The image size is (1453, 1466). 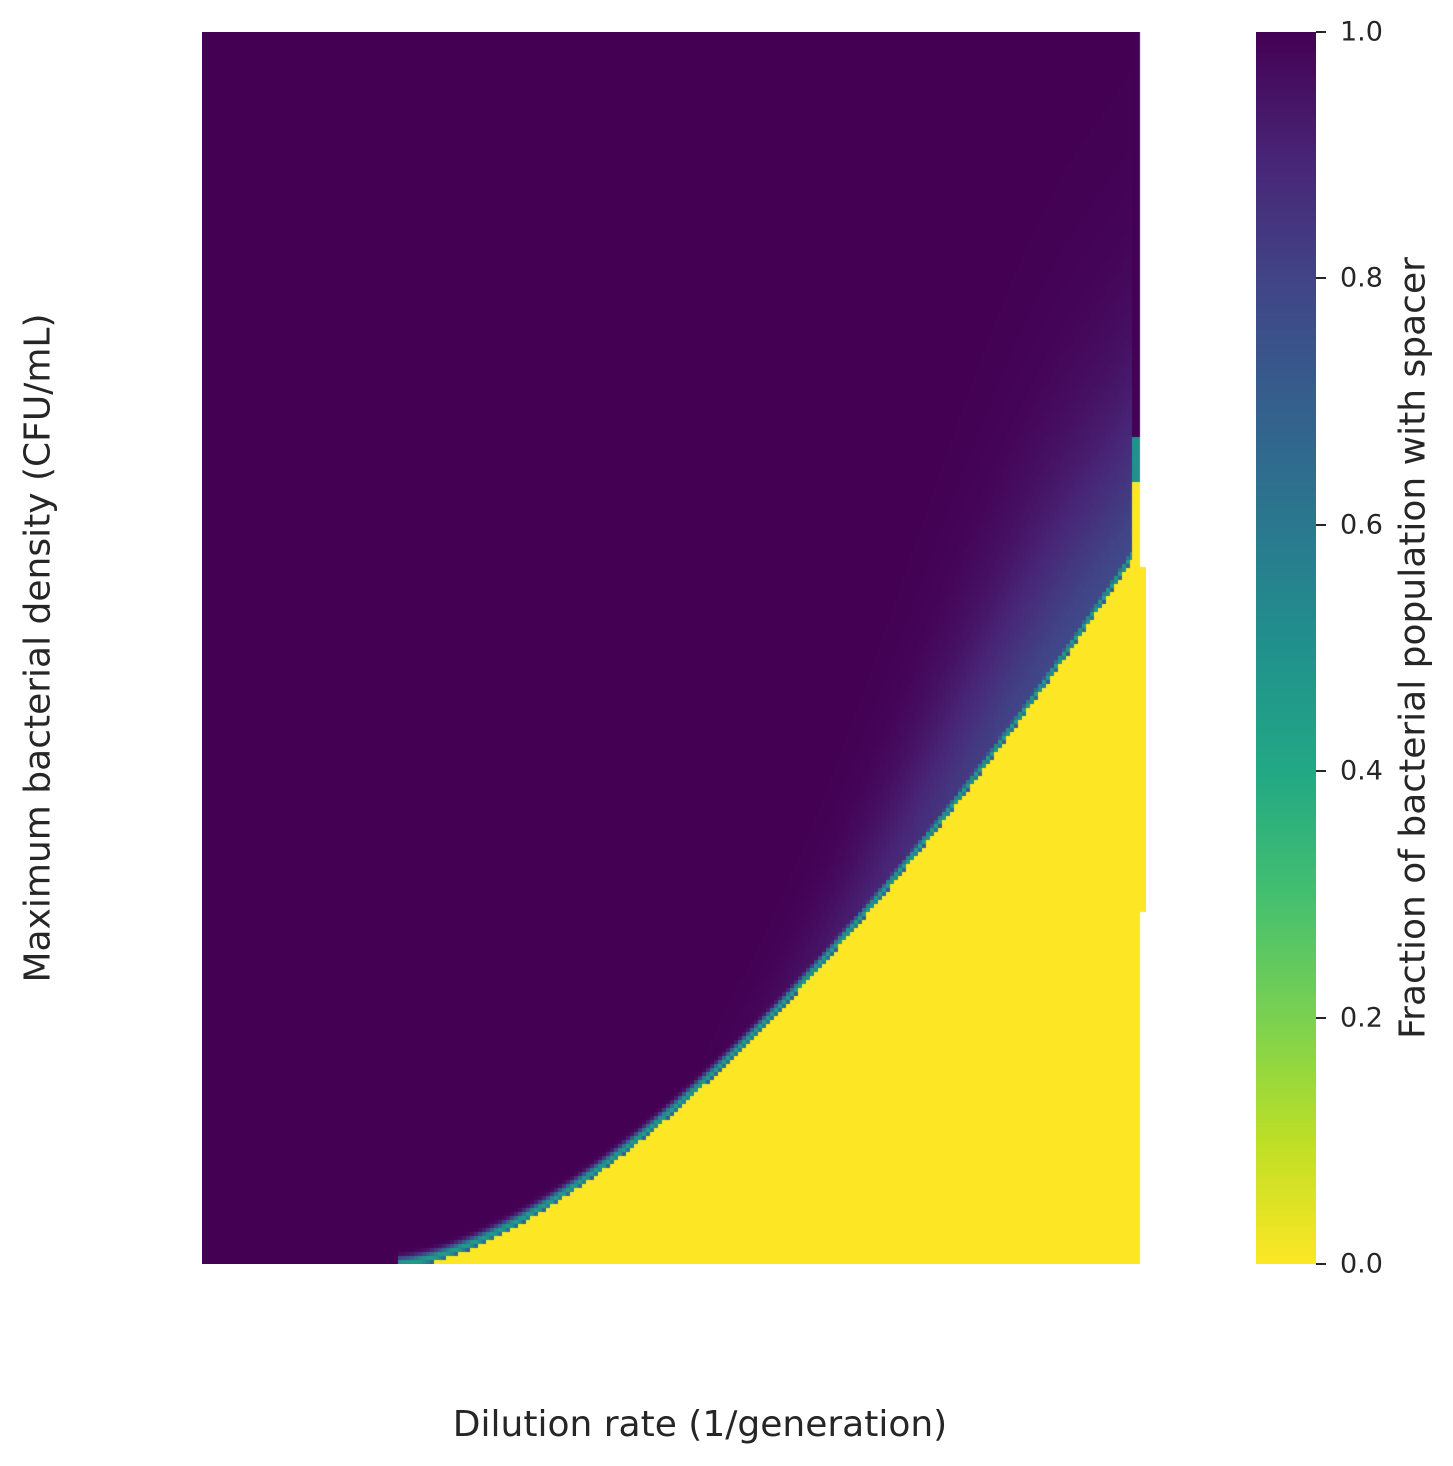 What do you see at coordinates (1286, 648) in the screenshot?
I see `colorbar` at bounding box center [1286, 648].